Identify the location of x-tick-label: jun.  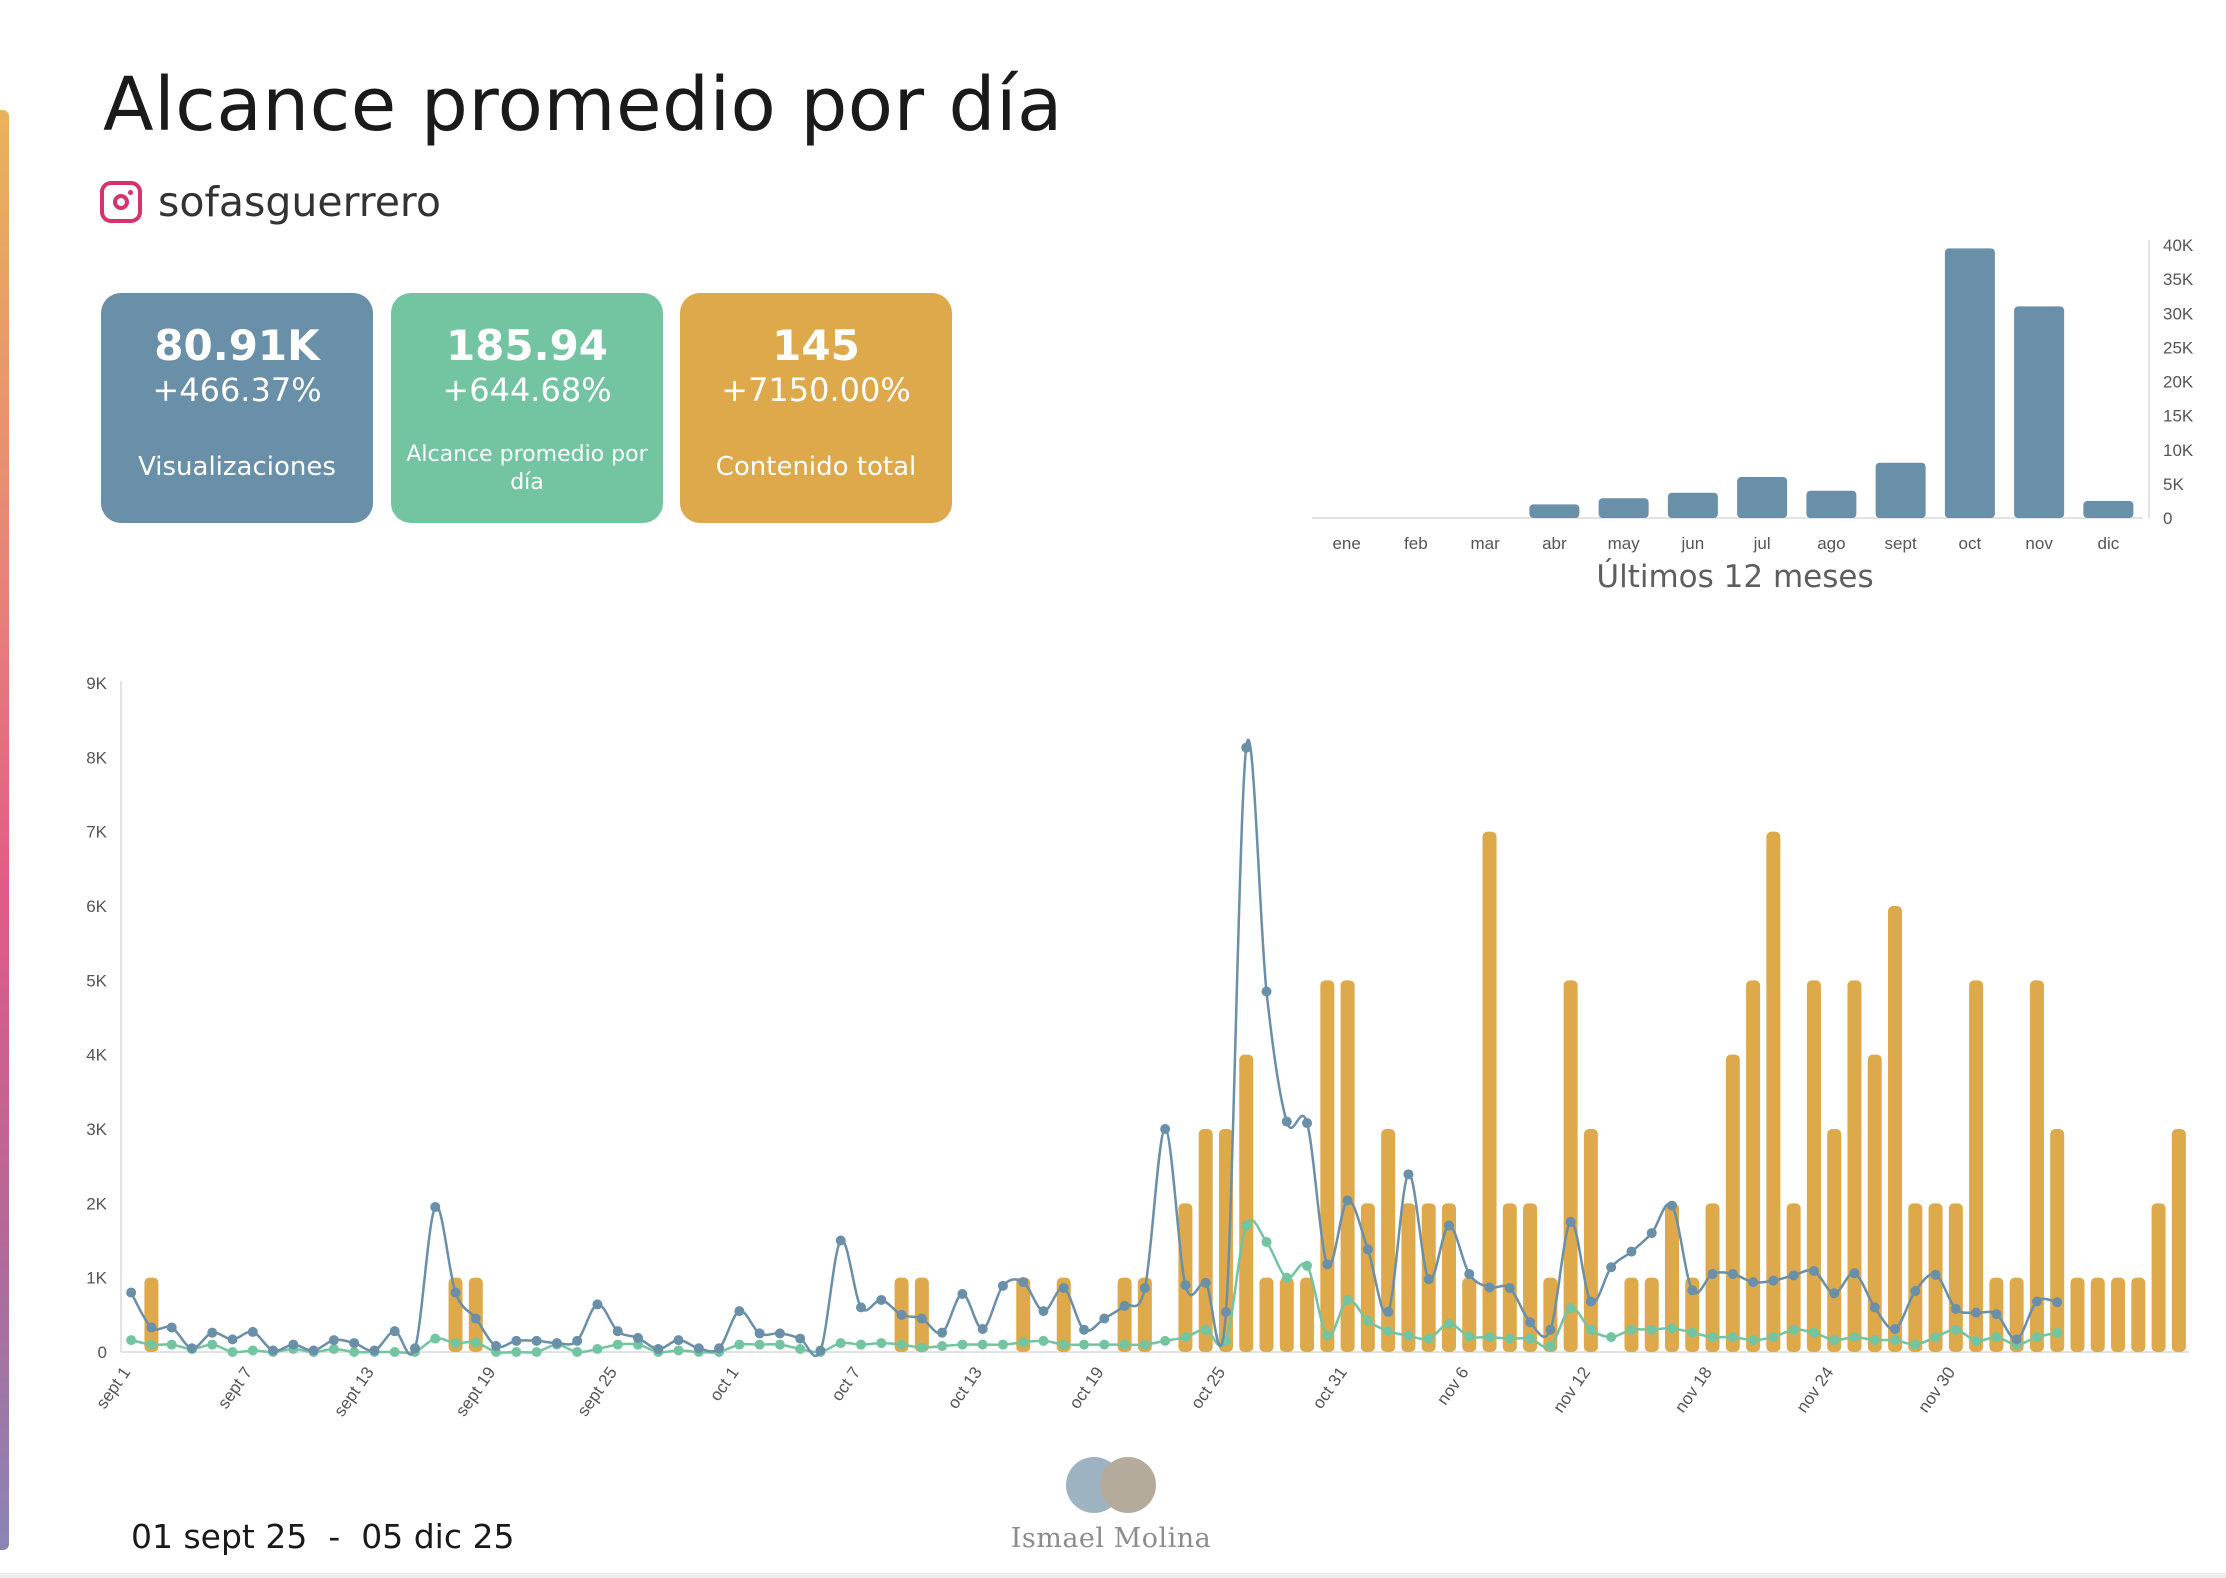
(1693, 543).